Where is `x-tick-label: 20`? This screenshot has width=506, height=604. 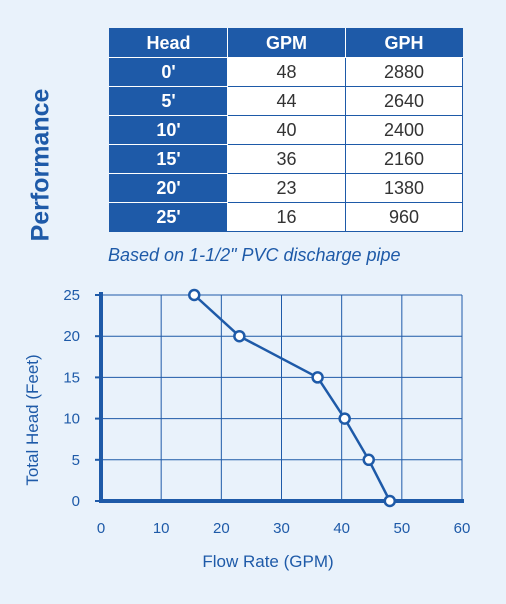
x-tick-label: 20 is located at coordinates (221, 528).